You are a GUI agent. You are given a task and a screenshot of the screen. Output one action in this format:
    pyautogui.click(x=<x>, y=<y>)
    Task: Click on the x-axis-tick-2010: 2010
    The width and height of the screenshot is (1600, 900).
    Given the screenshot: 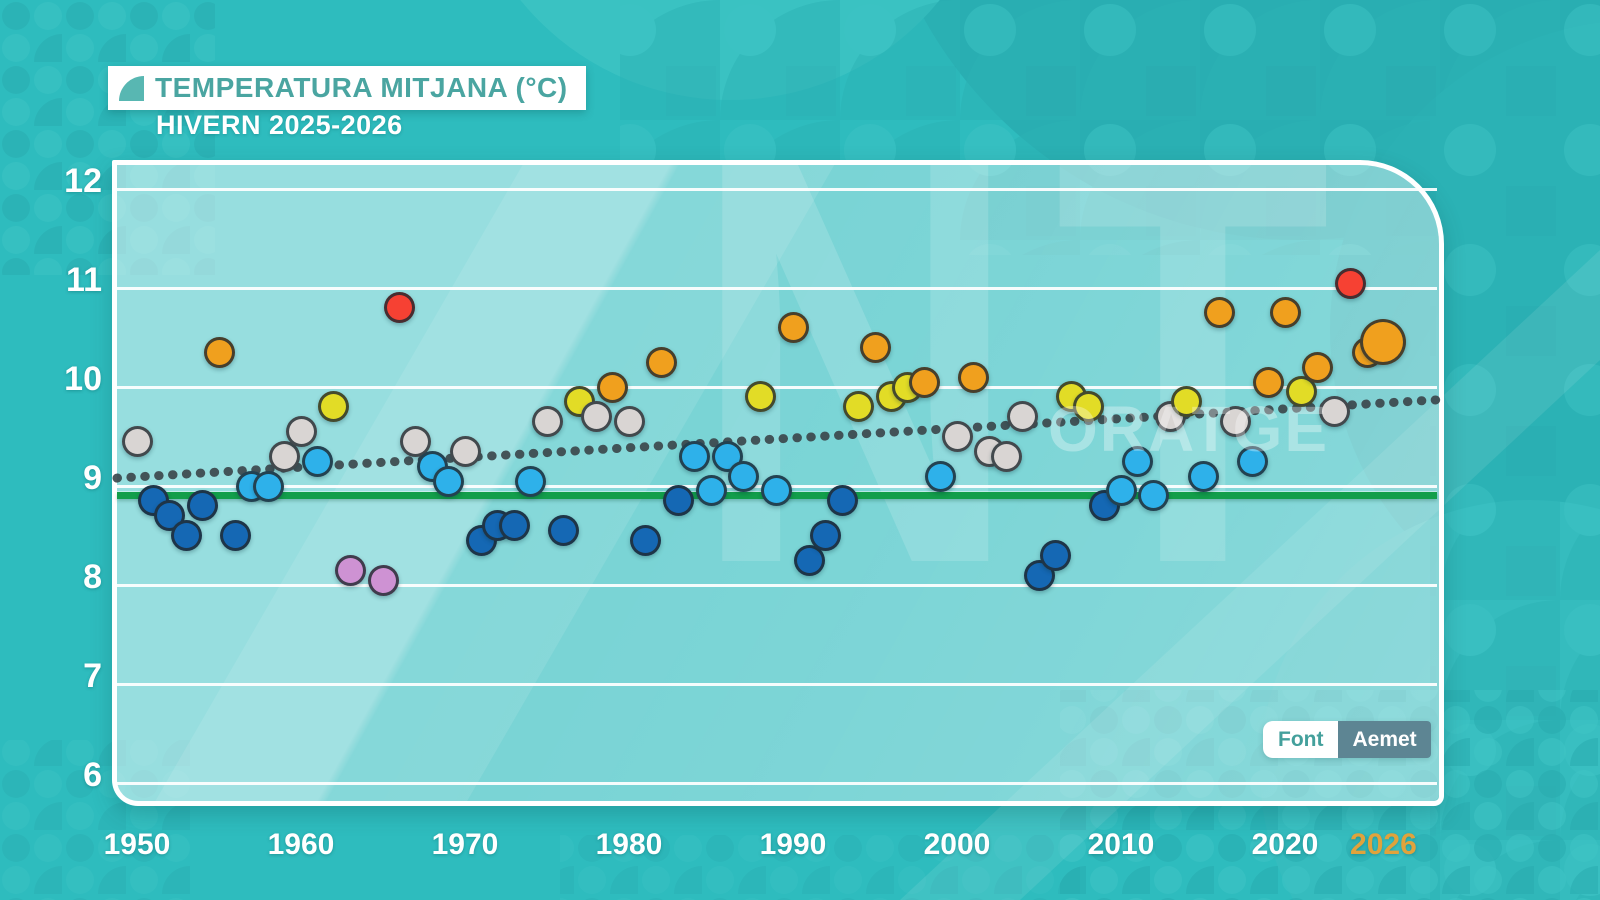 What is the action you would take?
    pyautogui.click(x=1121, y=844)
    